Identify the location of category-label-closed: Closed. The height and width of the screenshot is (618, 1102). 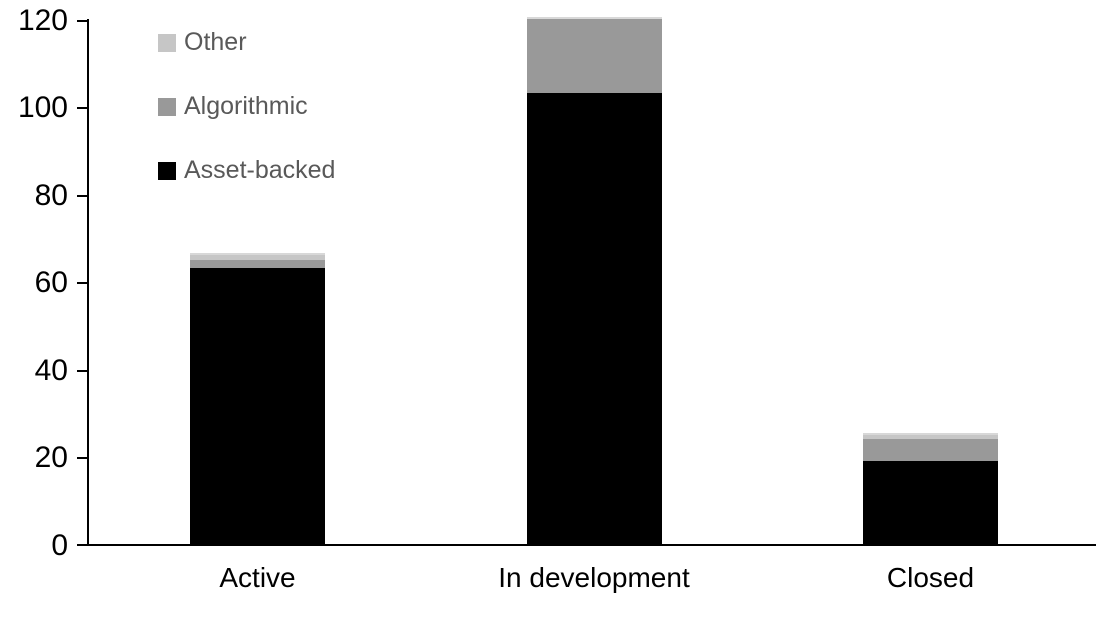
(930, 577).